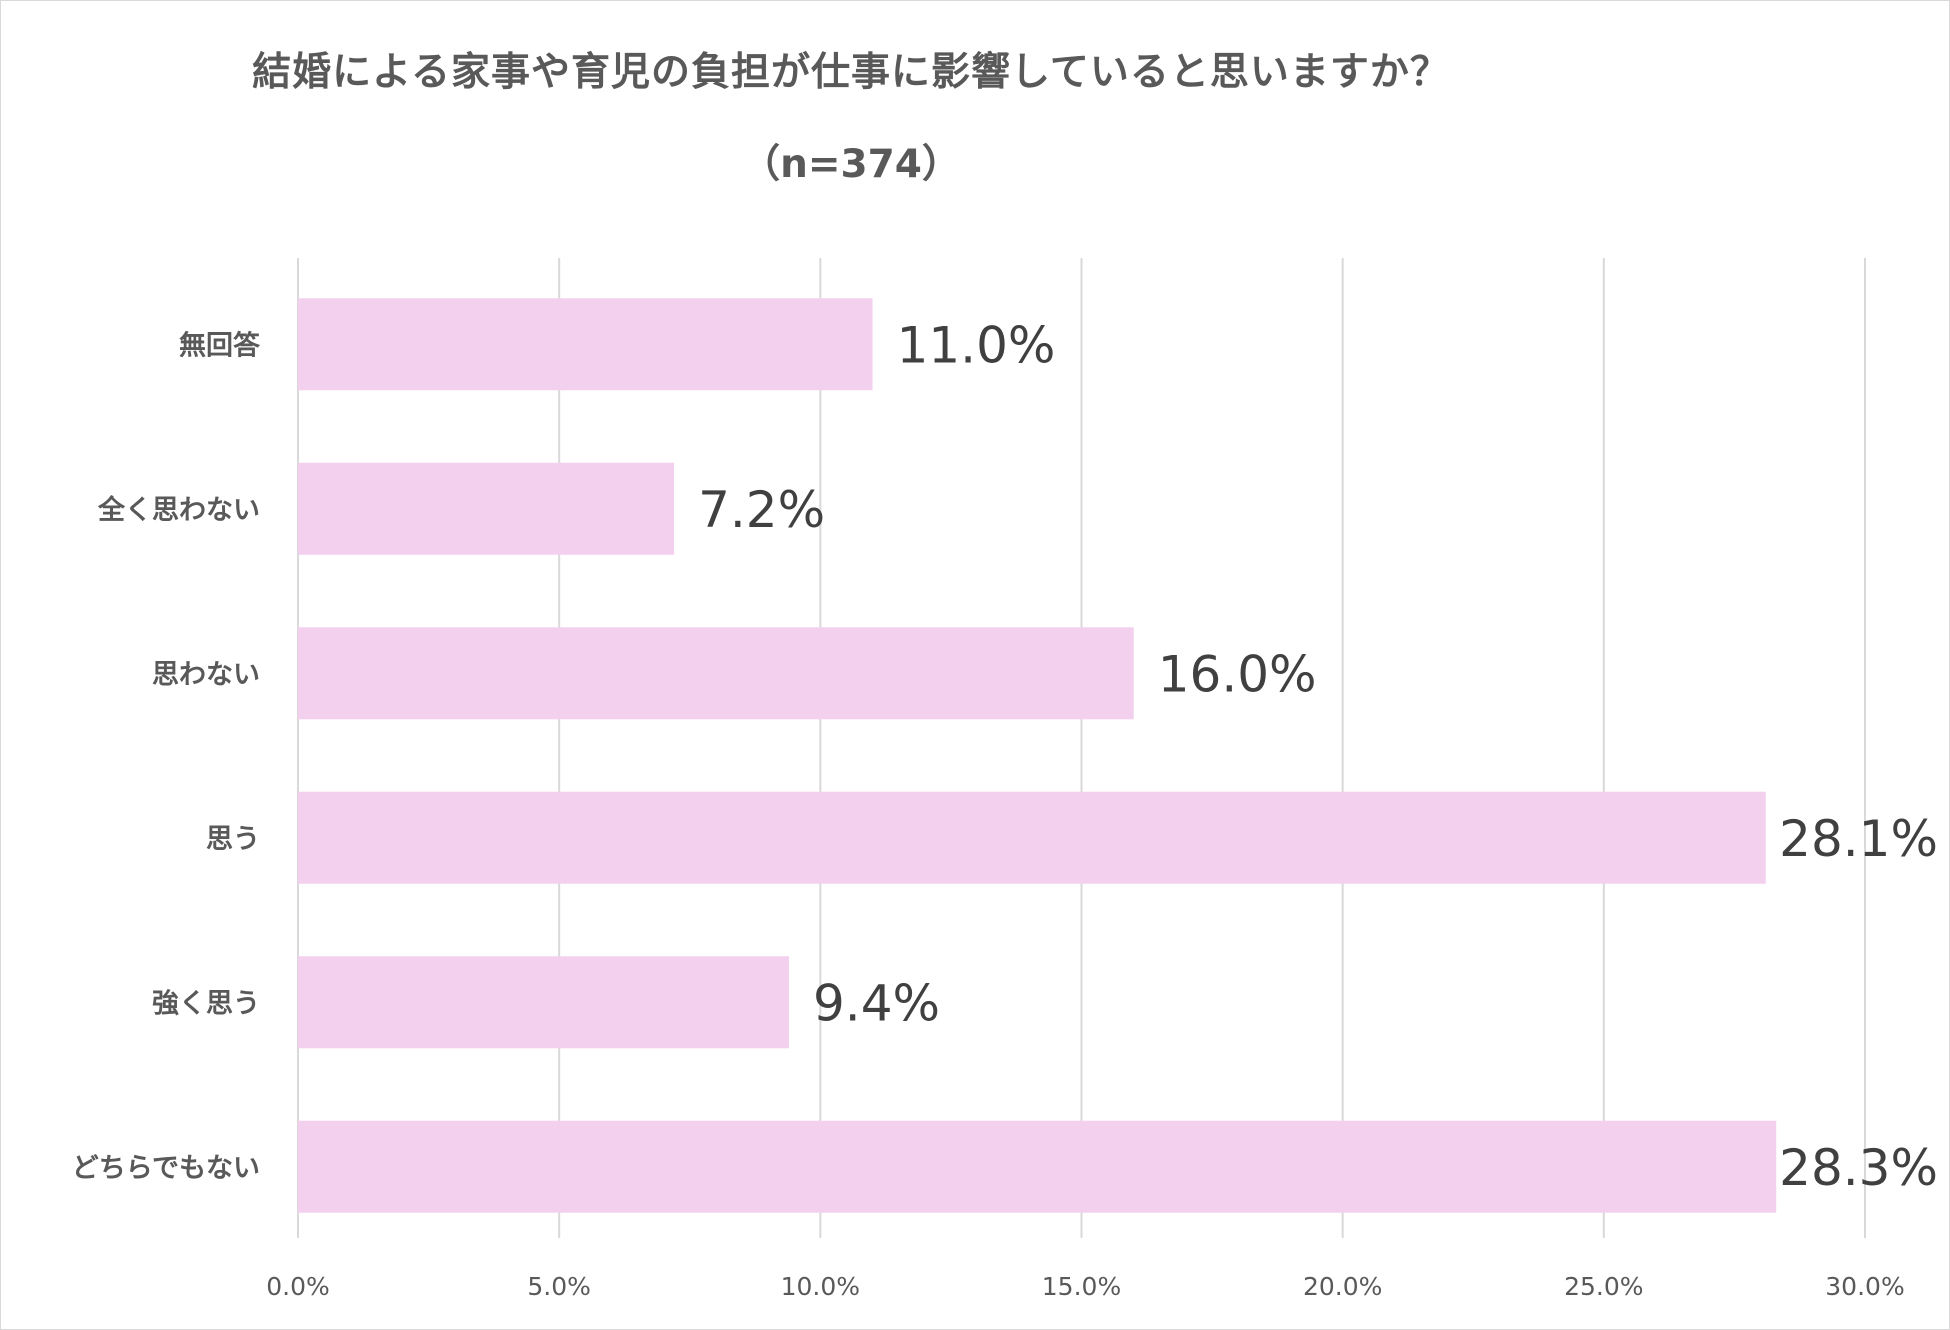 Image resolution: width=1950 pixels, height=1330 pixels. What do you see at coordinates (1081, 1286) in the screenshot?
I see `x-tick-label: 15.0%` at bounding box center [1081, 1286].